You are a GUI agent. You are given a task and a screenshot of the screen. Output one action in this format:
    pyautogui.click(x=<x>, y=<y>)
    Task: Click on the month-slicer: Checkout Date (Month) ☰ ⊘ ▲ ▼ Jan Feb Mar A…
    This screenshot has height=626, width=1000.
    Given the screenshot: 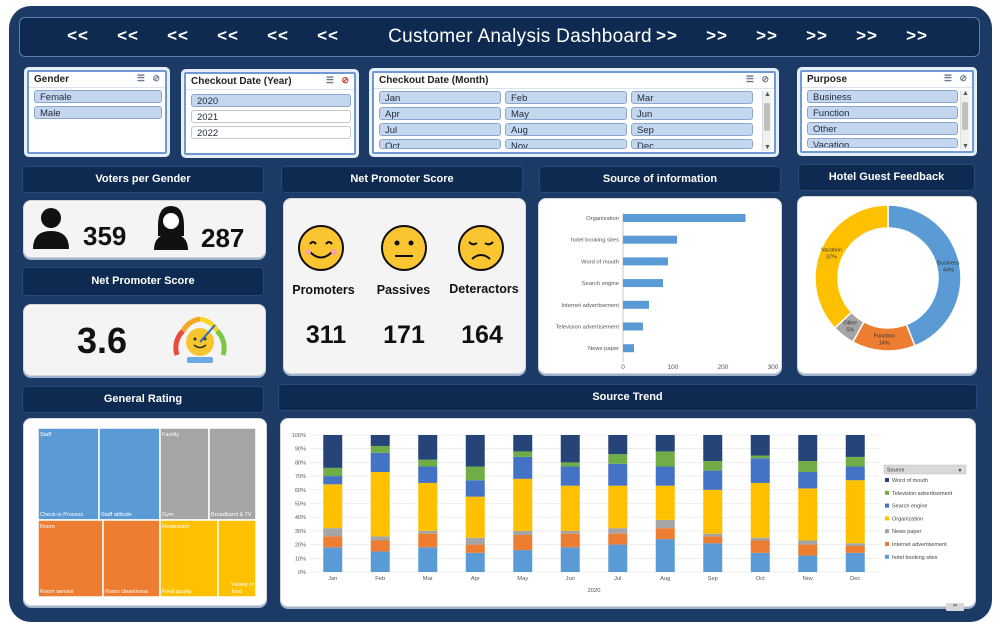 What is the action you would take?
    pyautogui.click(x=574, y=112)
    